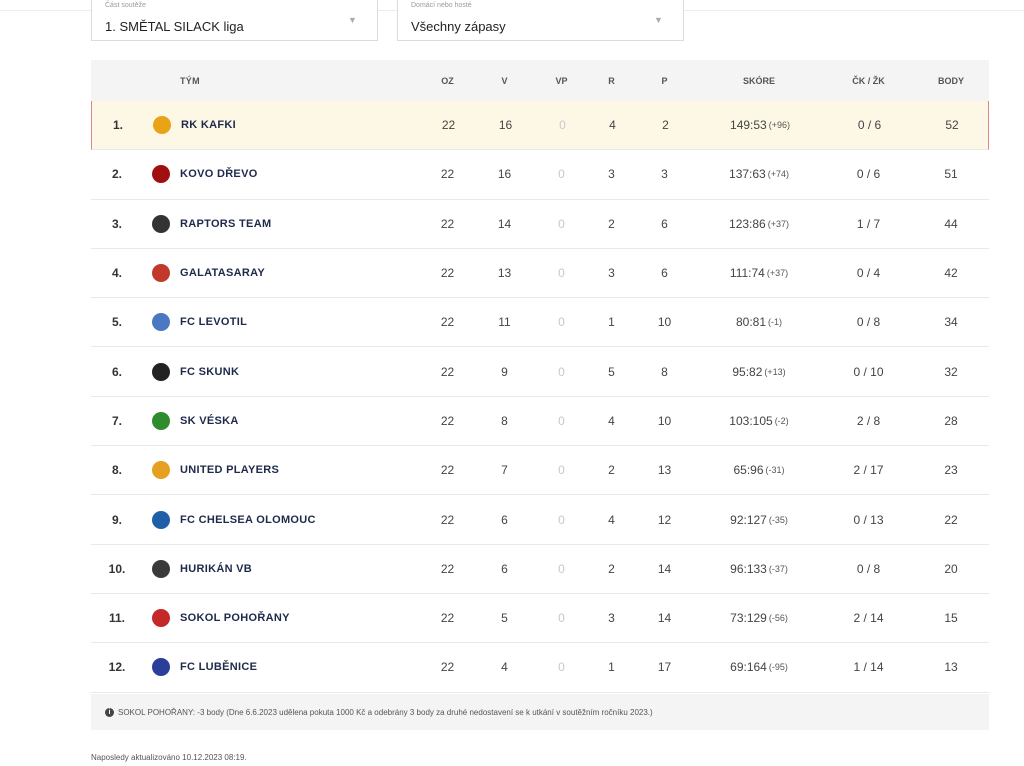  Describe the element at coordinates (504, 519) in the screenshot. I see `v-cell: 6` at that location.